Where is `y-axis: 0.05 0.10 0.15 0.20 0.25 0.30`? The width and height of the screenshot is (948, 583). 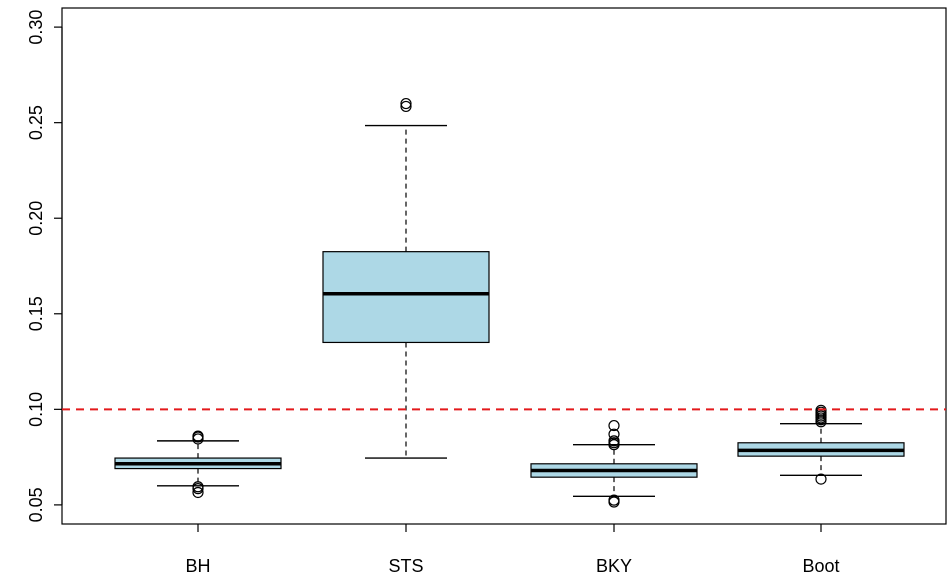
y-axis: 0.05 0.10 0.15 0.20 0.25 0.30 is located at coordinates (44, 266).